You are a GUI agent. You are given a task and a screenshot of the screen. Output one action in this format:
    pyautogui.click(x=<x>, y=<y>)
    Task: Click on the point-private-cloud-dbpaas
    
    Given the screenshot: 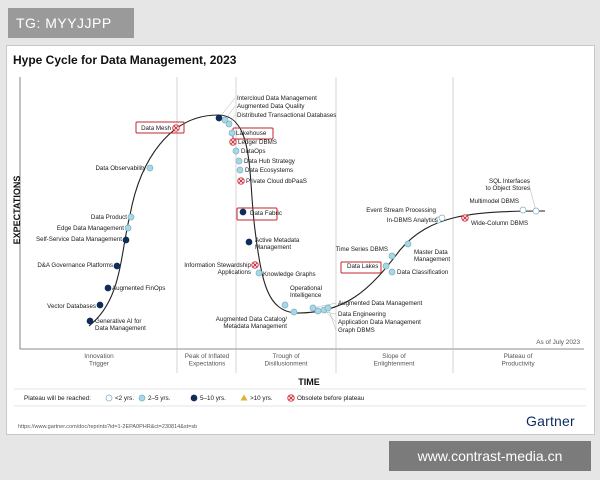 What is the action you would take?
    pyautogui.click(x=241, y=181)
    